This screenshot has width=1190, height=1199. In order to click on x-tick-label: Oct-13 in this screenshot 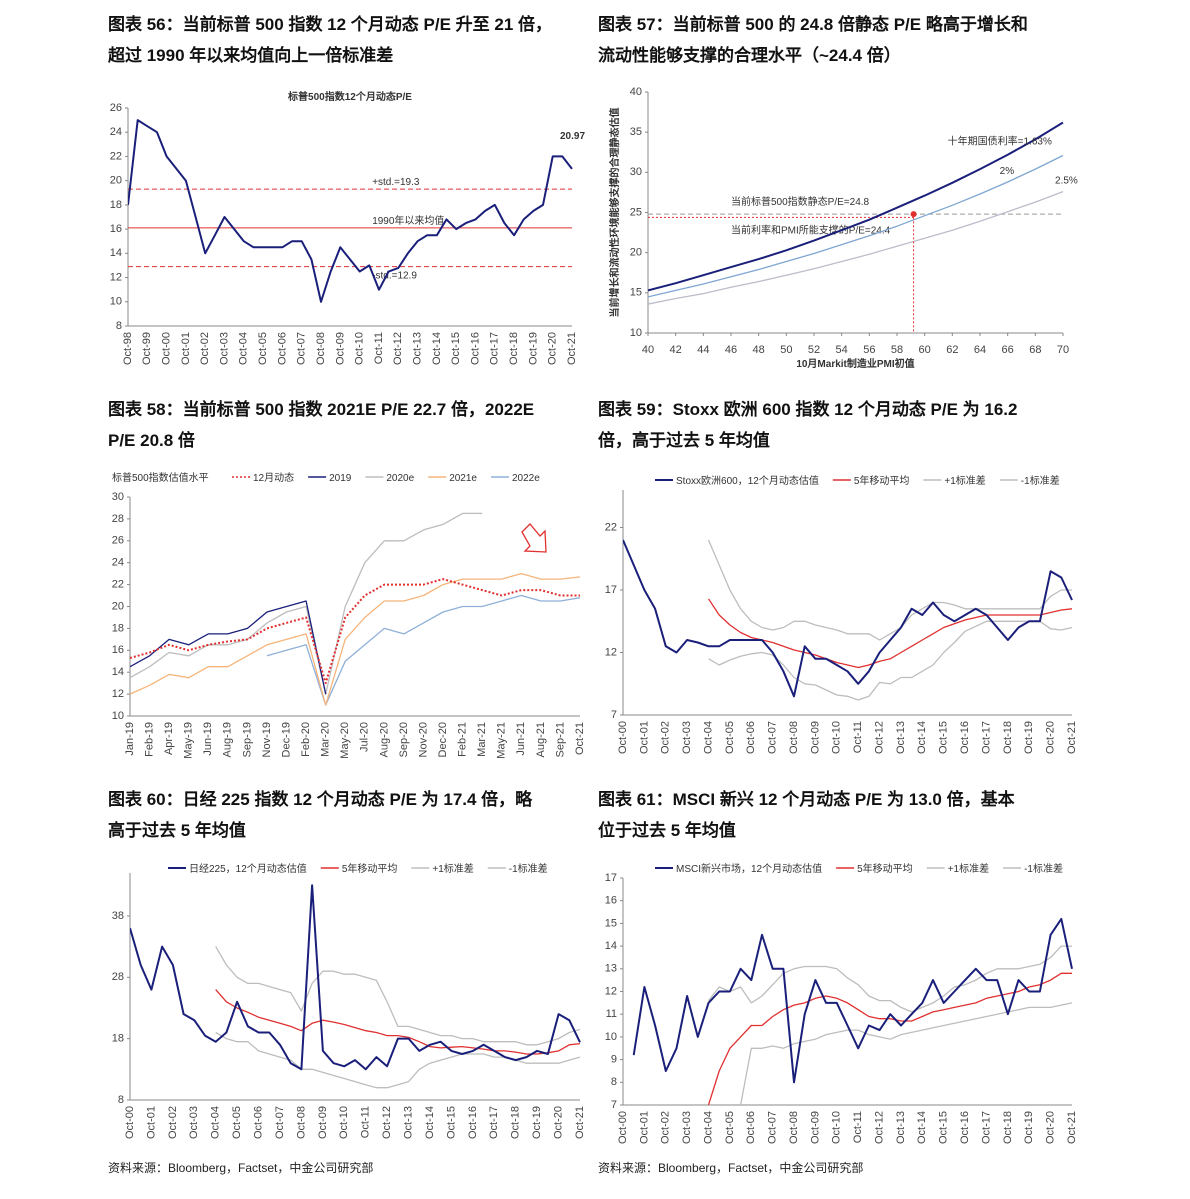, I will do `click(901, 737)`.